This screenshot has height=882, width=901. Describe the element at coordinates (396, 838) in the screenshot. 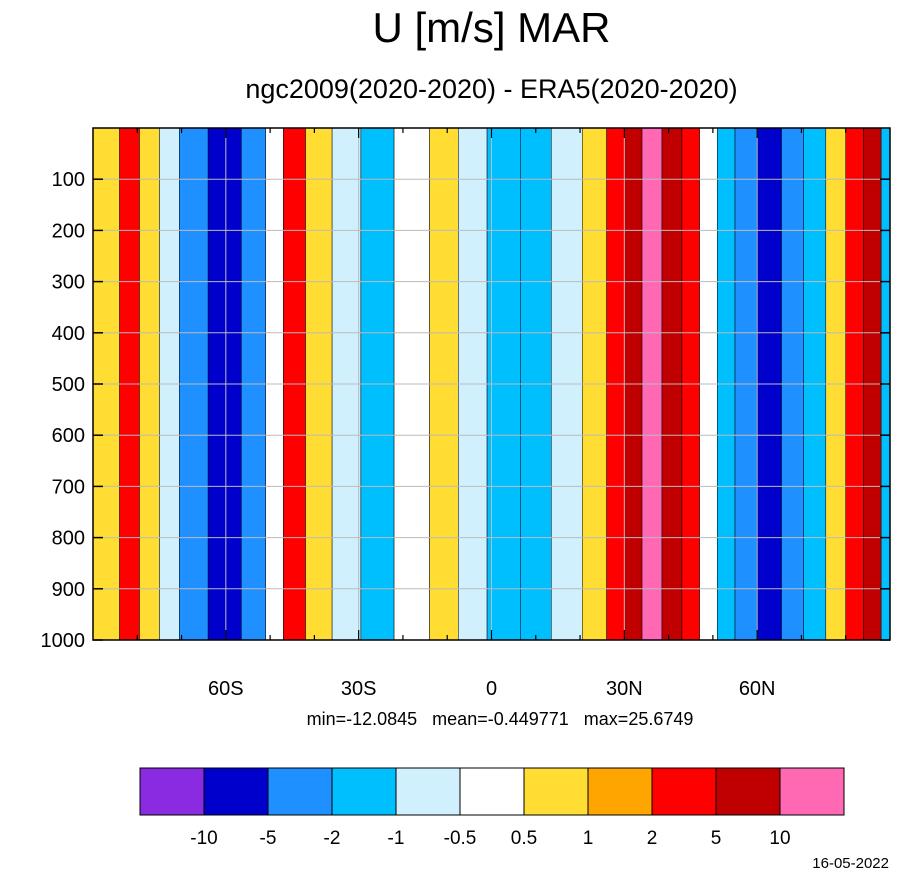

I see `colorbar-label: -1` at that location.